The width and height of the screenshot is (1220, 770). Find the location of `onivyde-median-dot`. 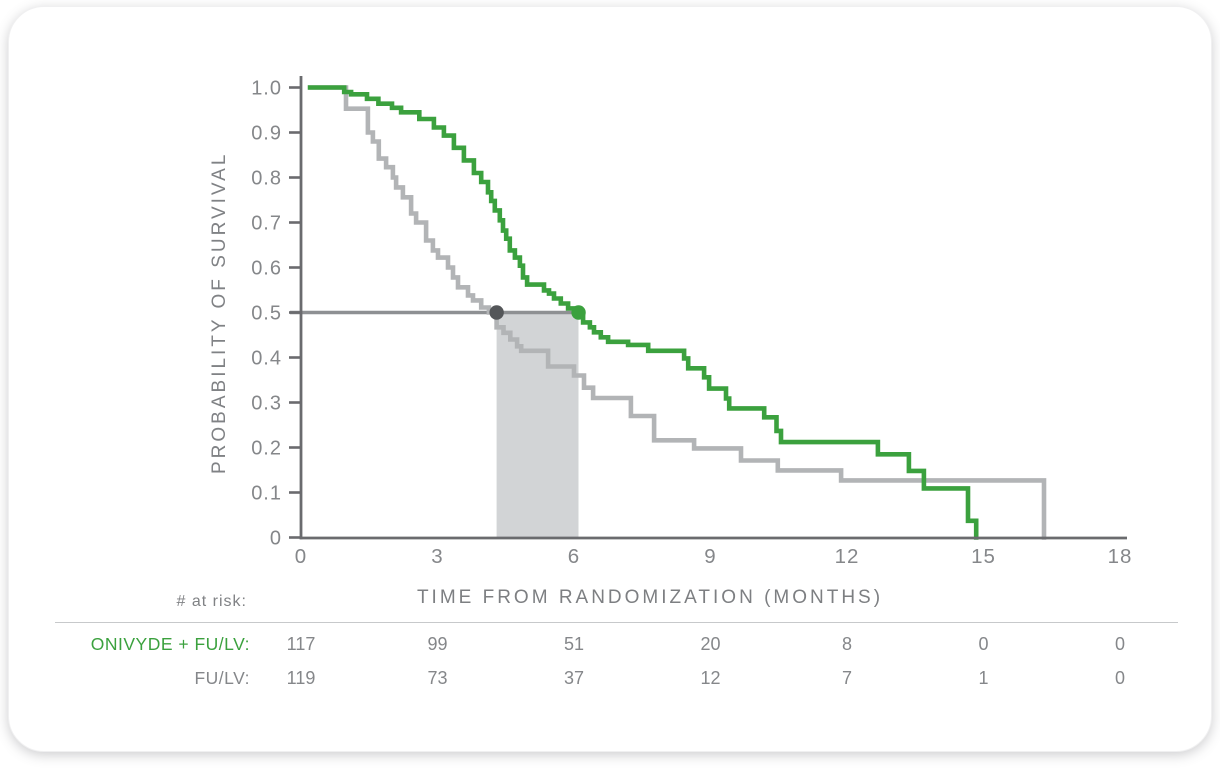

onivyde-median-dot is located at coordinates (578, 312).